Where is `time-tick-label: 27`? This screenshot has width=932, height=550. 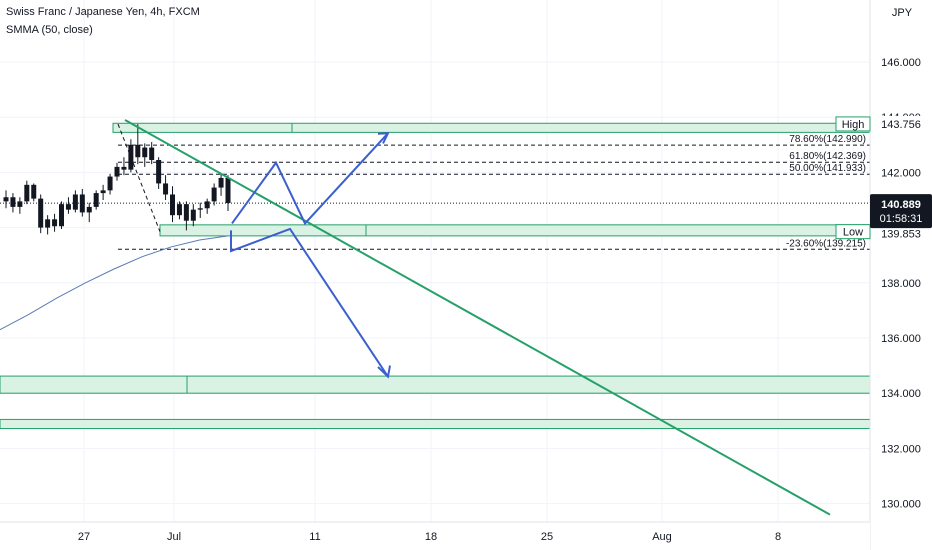 time-tick-label: 27 is located at coordinates (84, 537).